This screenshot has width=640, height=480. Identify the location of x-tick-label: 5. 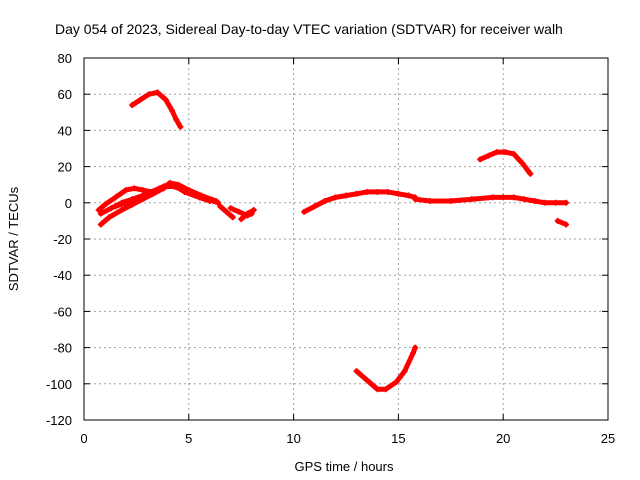
(188, 438).